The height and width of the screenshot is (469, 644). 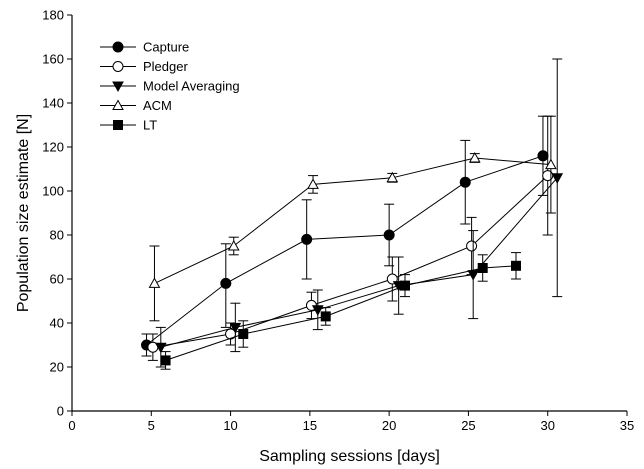 I want to click on x-tick-label: 15, so click(x=310, y=425).